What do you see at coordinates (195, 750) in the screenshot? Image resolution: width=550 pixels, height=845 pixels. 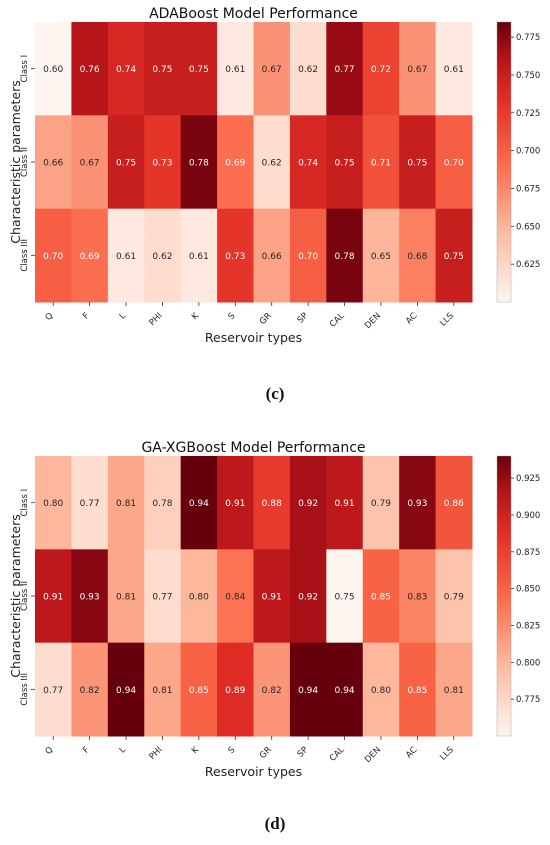 I see `x-tick-label: K` at bounding box center [195, 750].